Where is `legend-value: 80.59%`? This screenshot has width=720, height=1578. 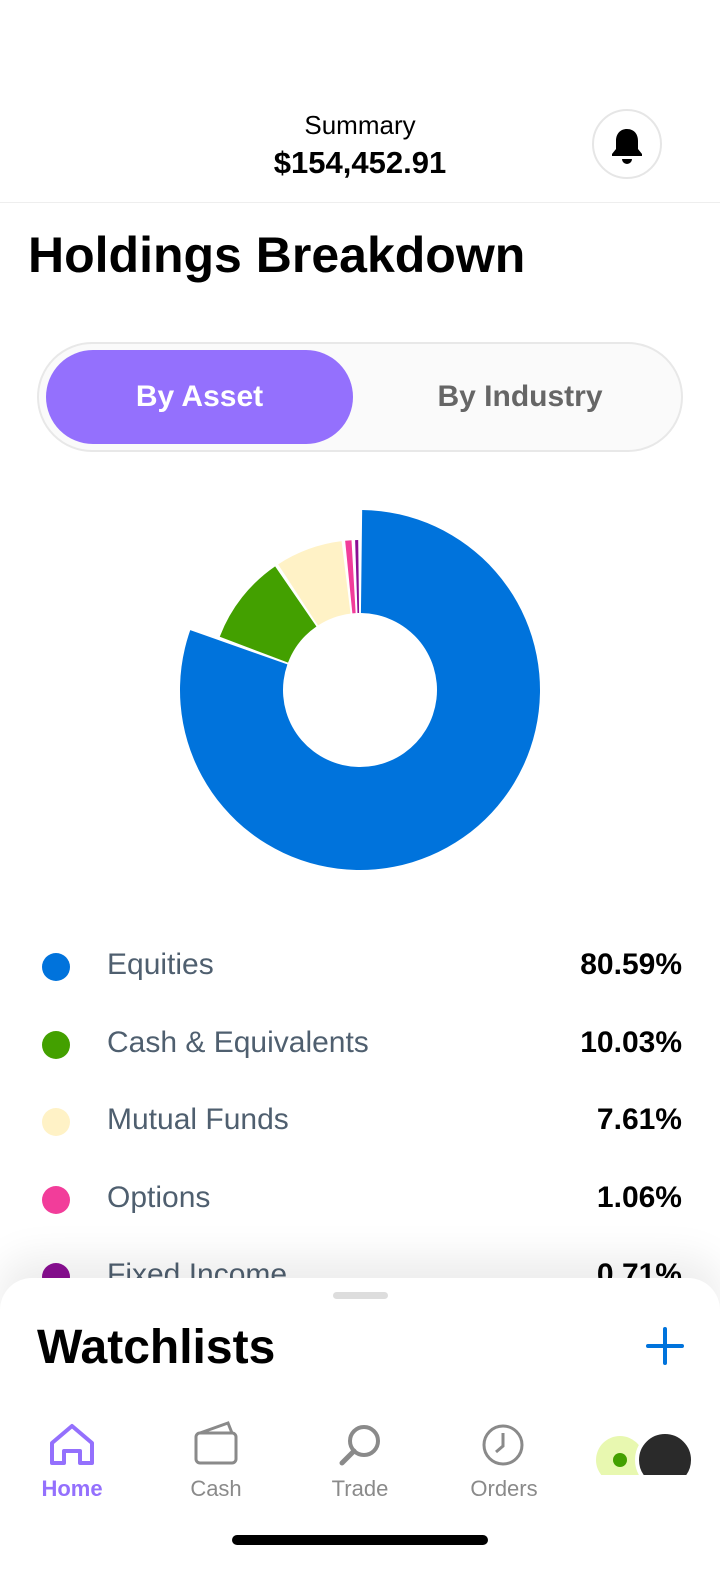
legend-value: 80.59% is located at coordinates (631, 964).